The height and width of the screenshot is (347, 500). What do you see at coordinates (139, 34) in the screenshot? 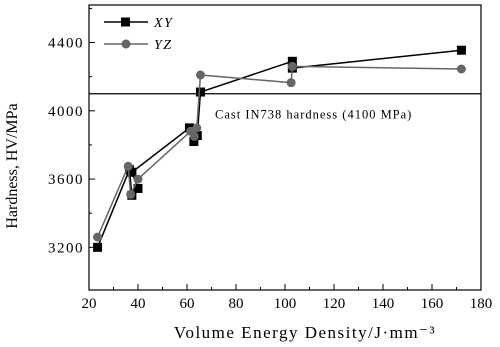
I see `legend: XY YZ` at bounding box center [139, 34].